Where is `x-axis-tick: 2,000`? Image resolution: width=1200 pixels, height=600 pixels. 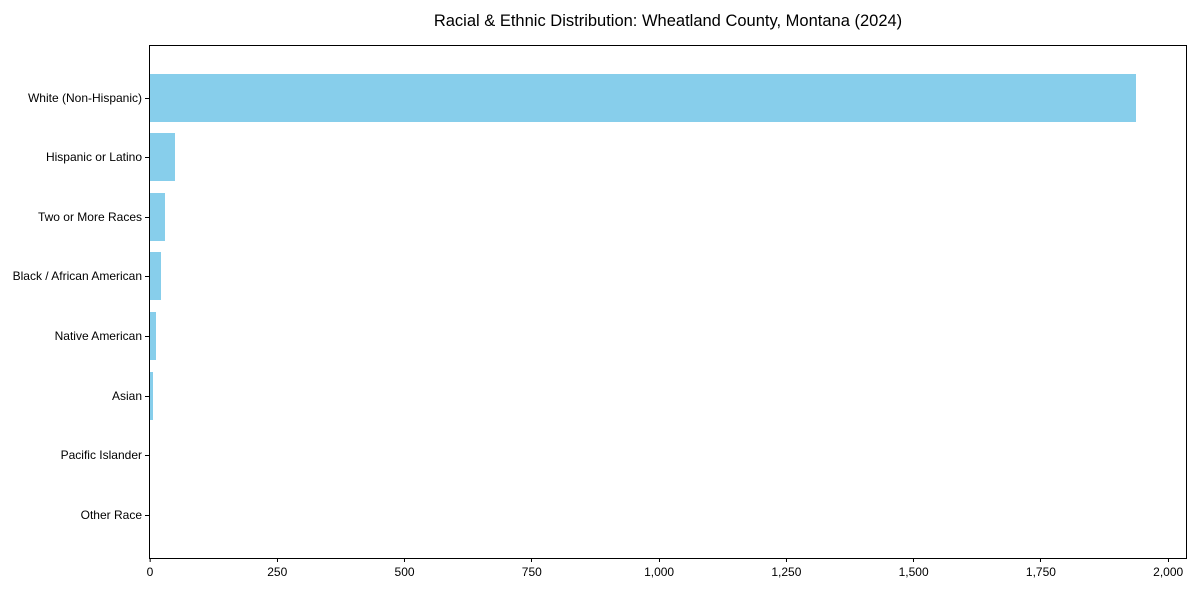 x-axis-tick: 2,000 is located at coordinates (1168, 568).